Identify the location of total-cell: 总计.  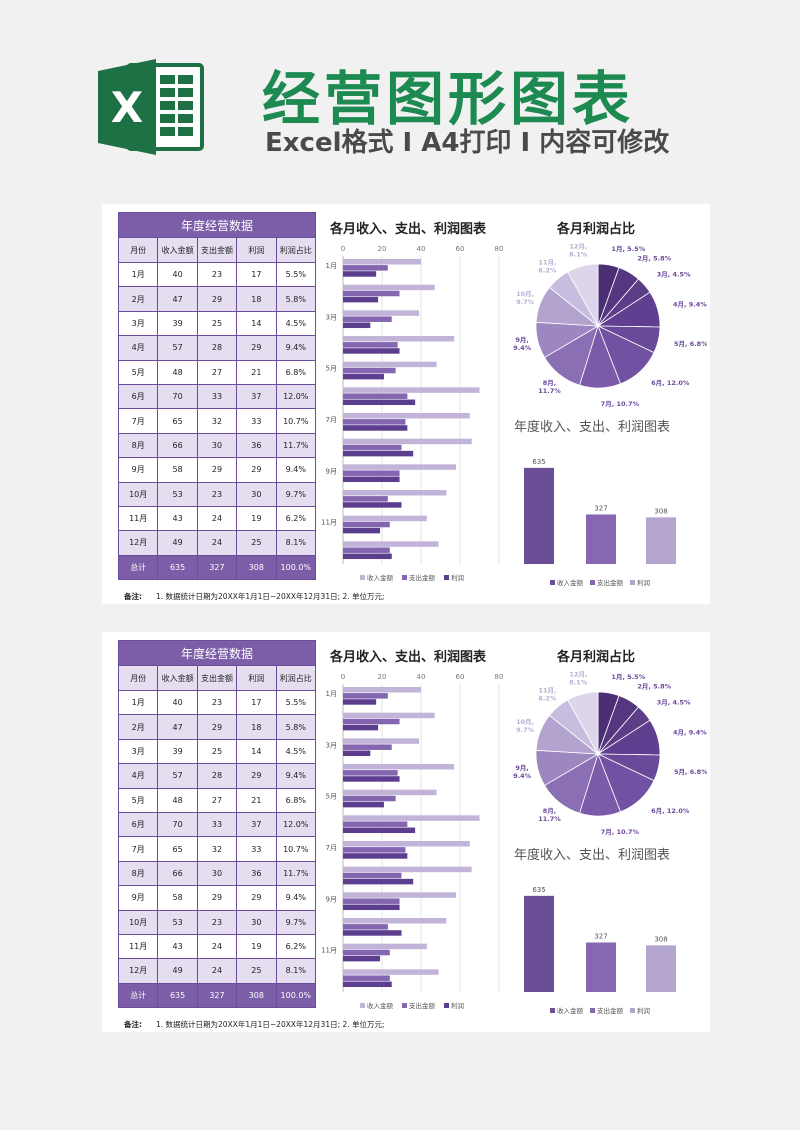
(138, 567).